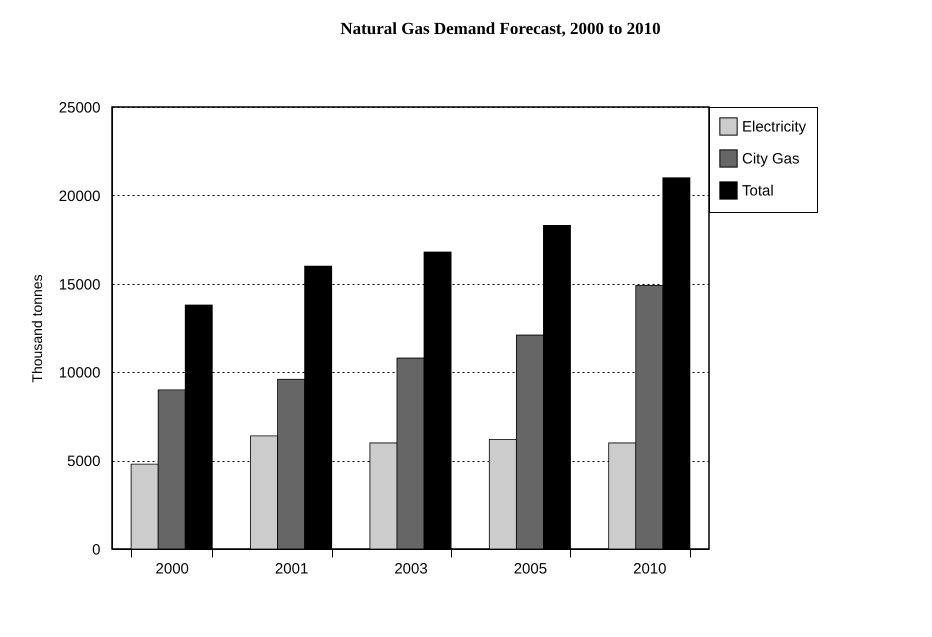  Describe the element at coordinates (774, 127) in the screenshot. I see `legend-label: Electricity` at that location.